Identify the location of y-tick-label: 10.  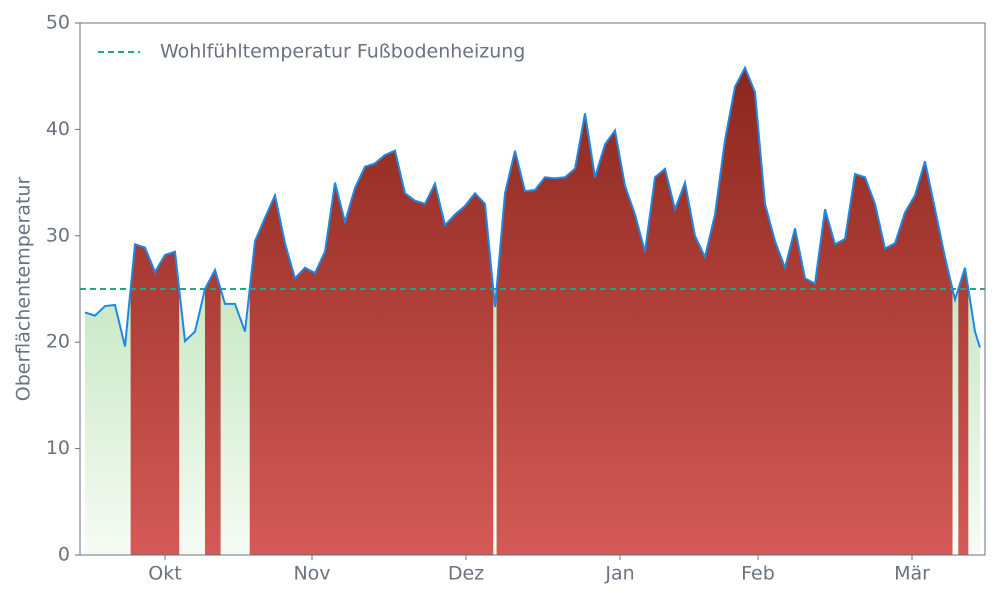
(58, 448).